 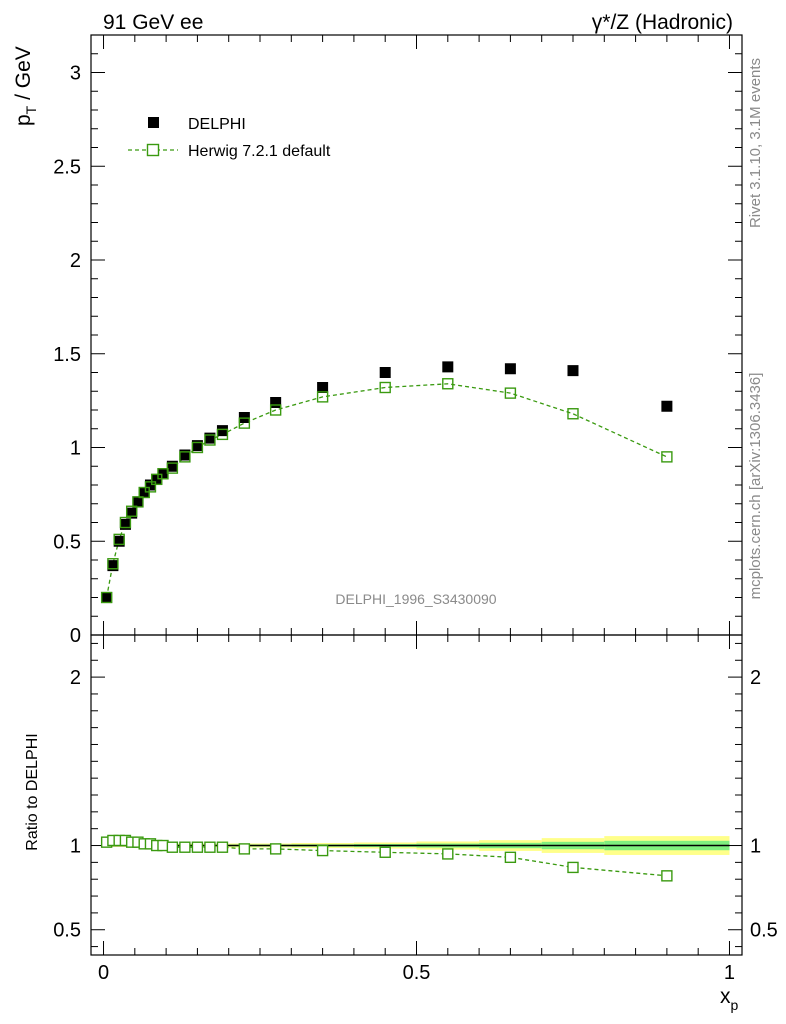 I want to click on ratio-y-tick-labels: 0.5 1 2, so click(x=67, y=804).